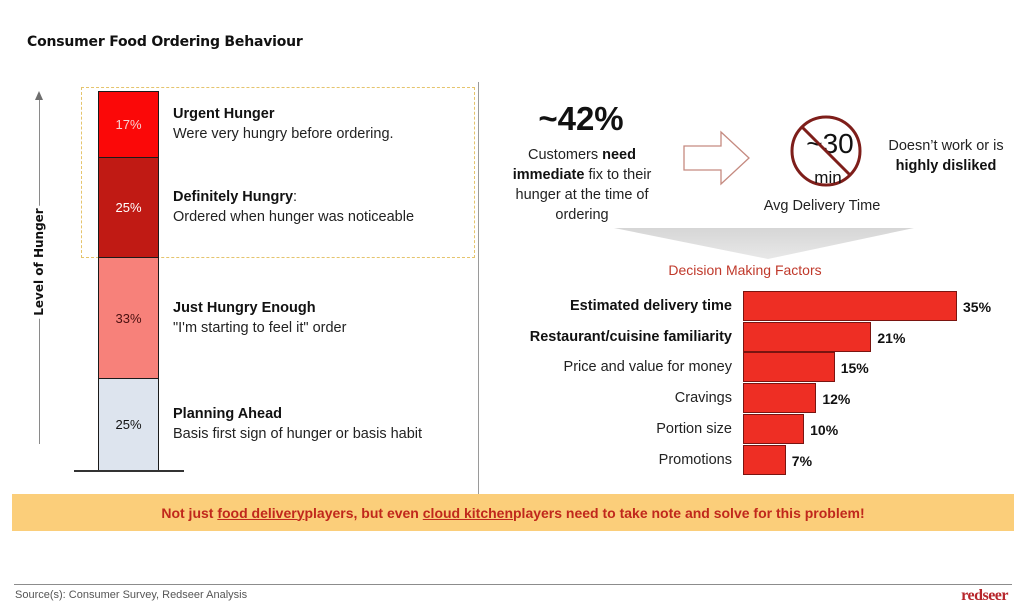  Describe the element at coordinates (826, 151) in the screenshot. I see `no-30-min-icon: ~30 min` at that location.